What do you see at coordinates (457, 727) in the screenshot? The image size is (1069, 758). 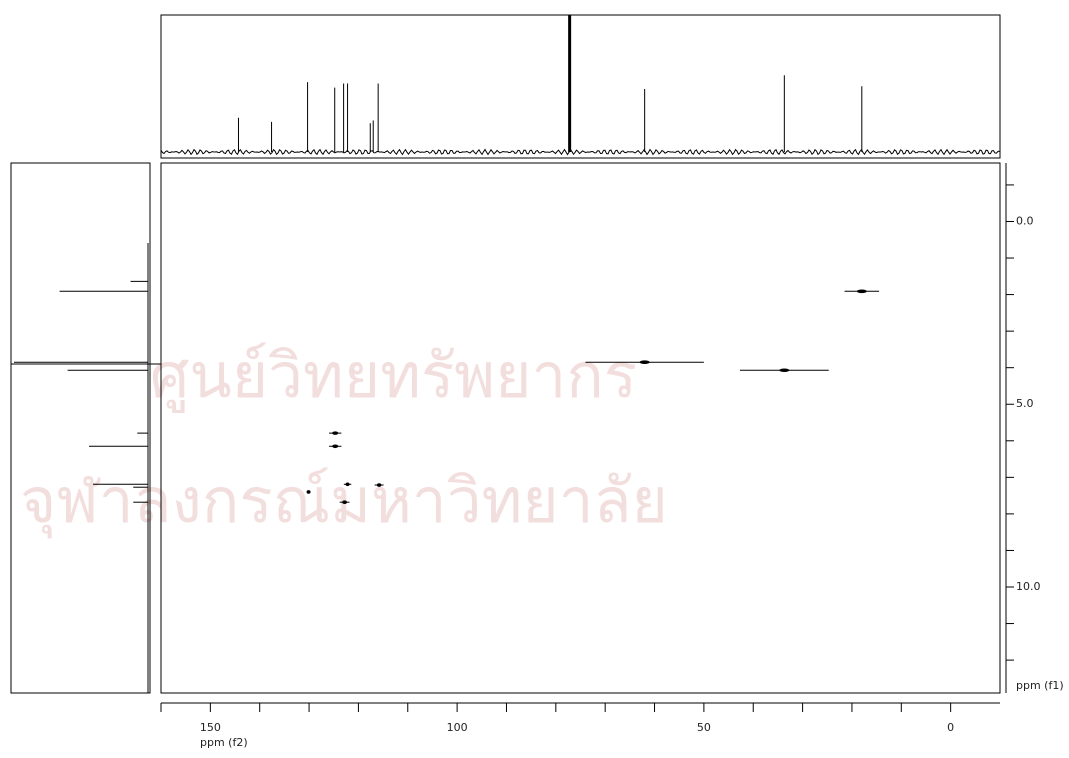 I see `x-tick-label: 100` at bounding box center [457, 727].